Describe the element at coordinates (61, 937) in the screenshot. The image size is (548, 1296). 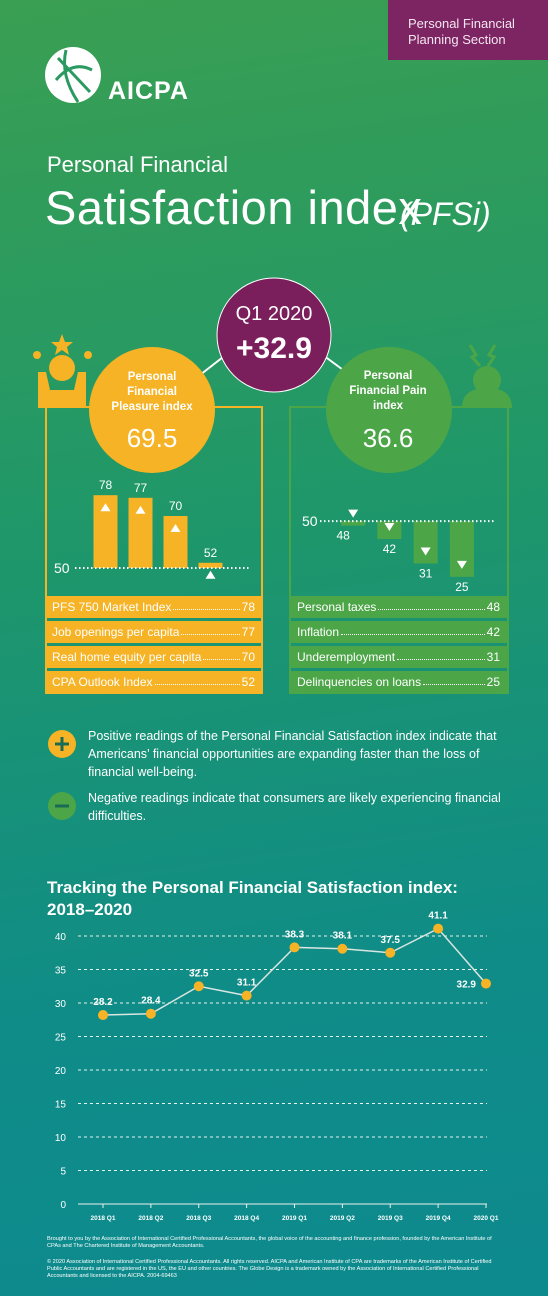
I see `y-tick-label: 40` at that location.